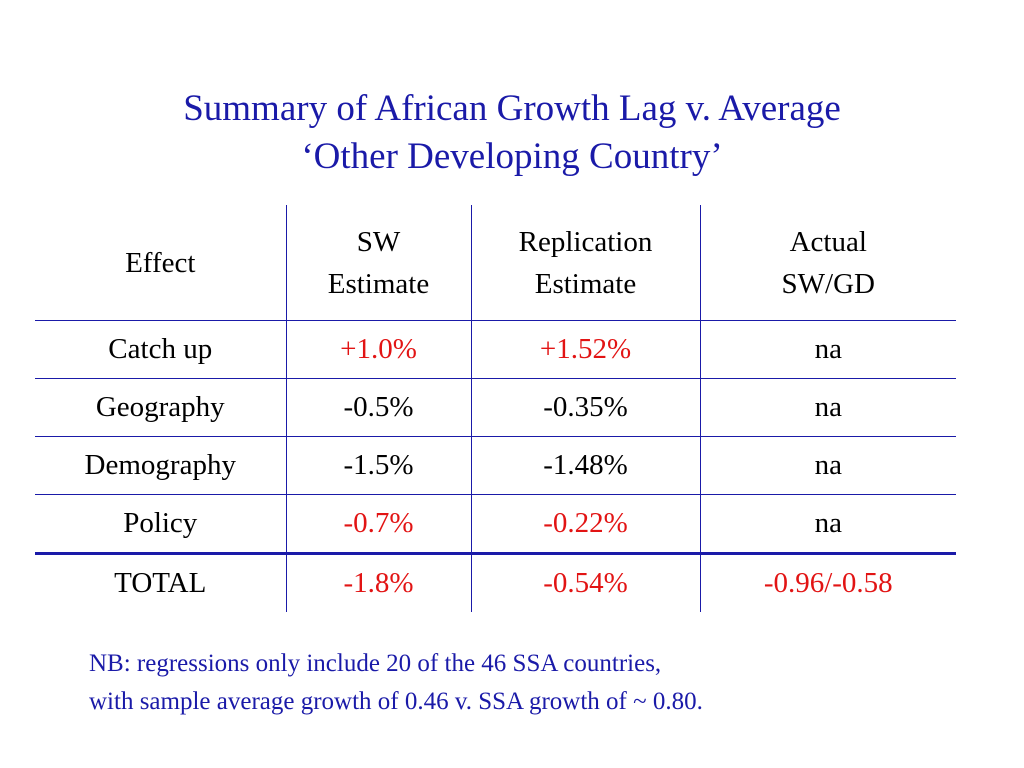  I want to click on header-replication-estimate: Replication Estimate, so click(585, 263).